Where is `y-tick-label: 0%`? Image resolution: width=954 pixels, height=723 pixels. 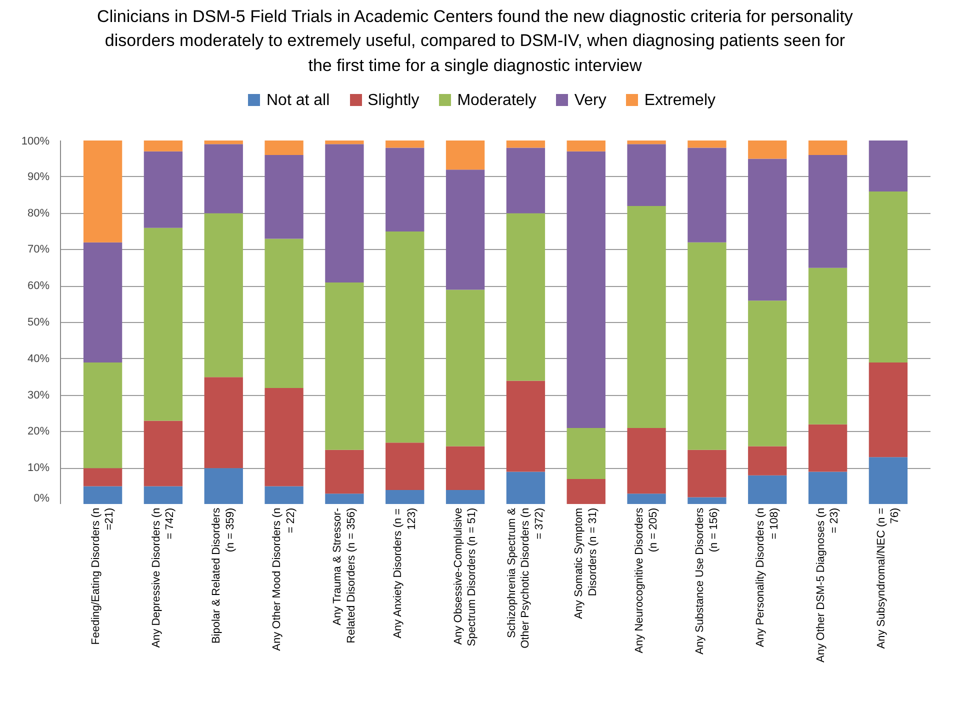 y-tick-label: 0% is located at coordinates (42, 498).